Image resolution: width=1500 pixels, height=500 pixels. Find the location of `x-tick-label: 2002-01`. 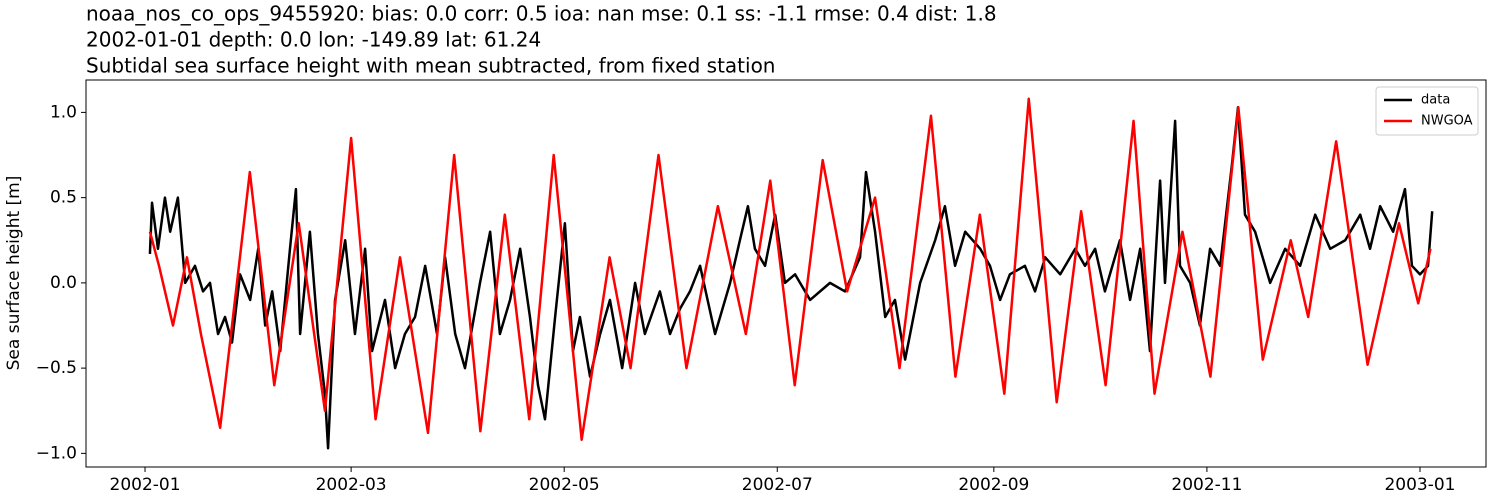

x-tick-label: 2002-01 is located at coordinates (145, 485).